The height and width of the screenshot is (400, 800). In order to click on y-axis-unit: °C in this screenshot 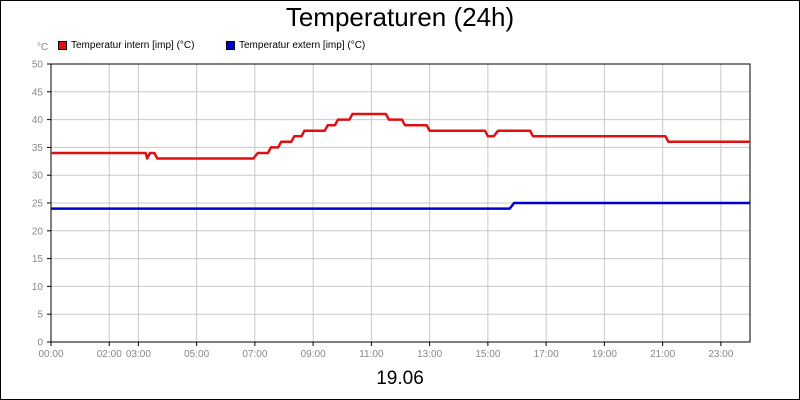, I will do `click(43, 47)`.